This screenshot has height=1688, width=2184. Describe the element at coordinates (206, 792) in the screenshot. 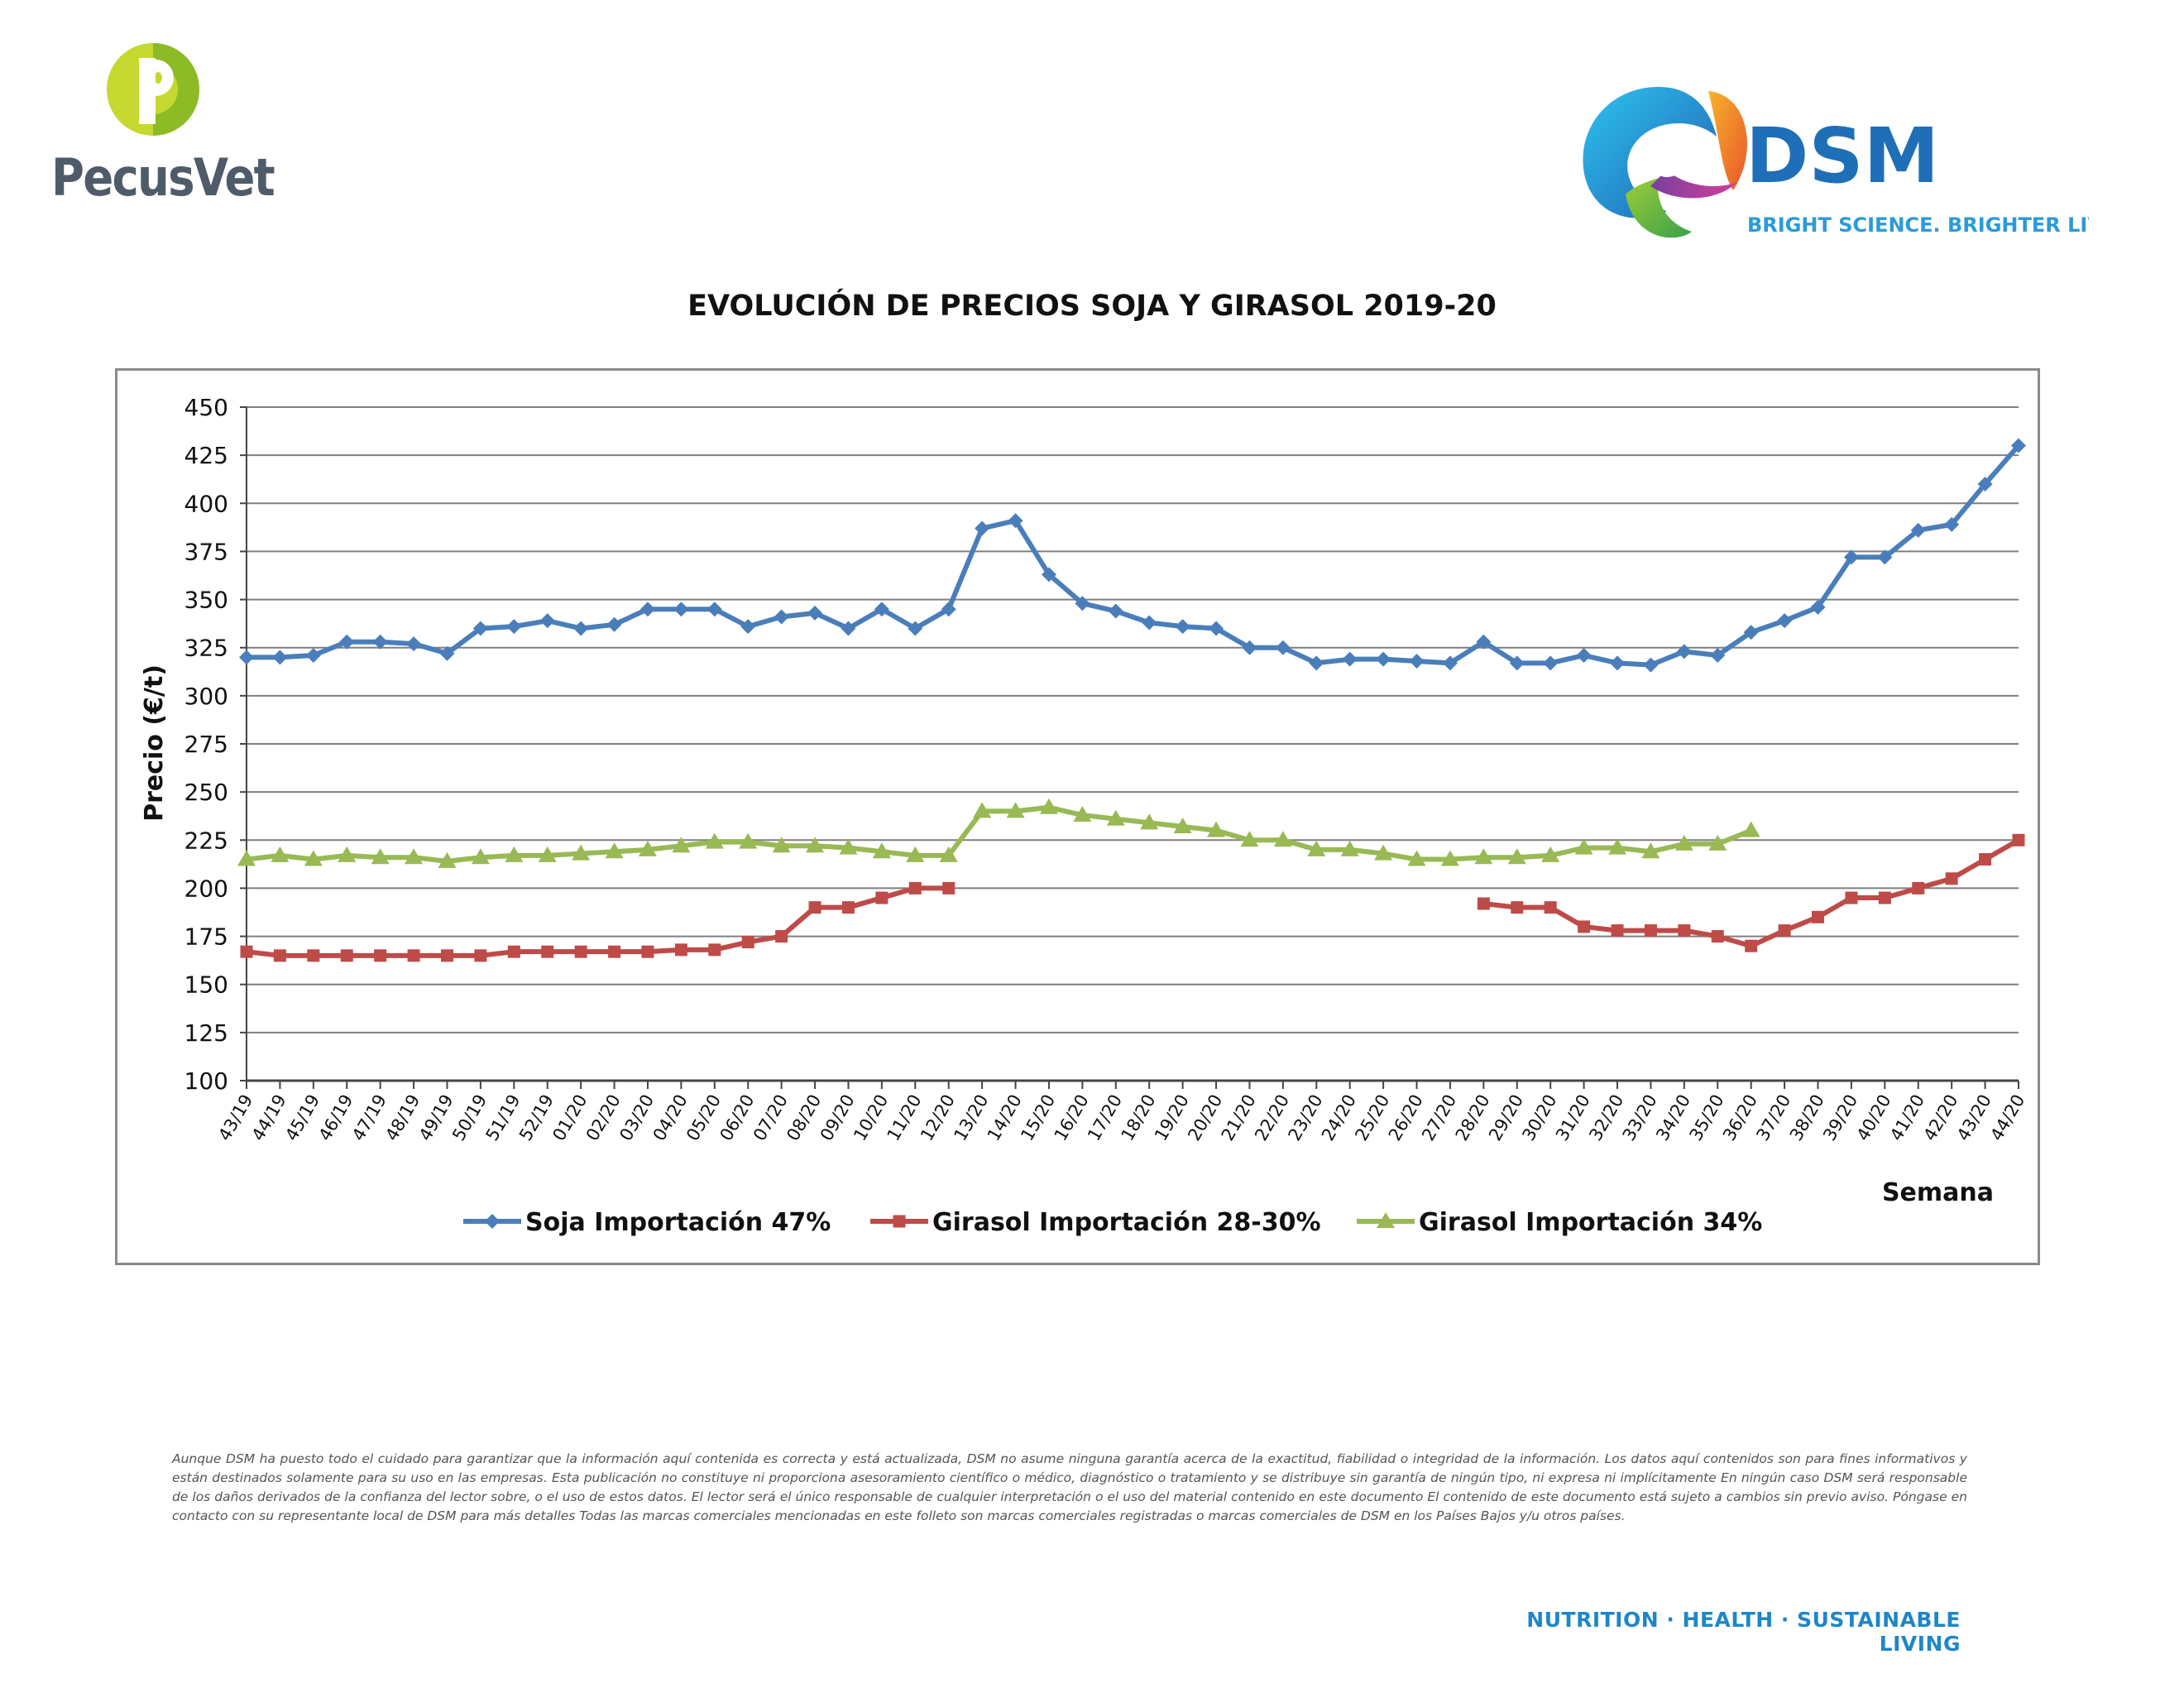

I see `y-tick-label: 250` at that location.